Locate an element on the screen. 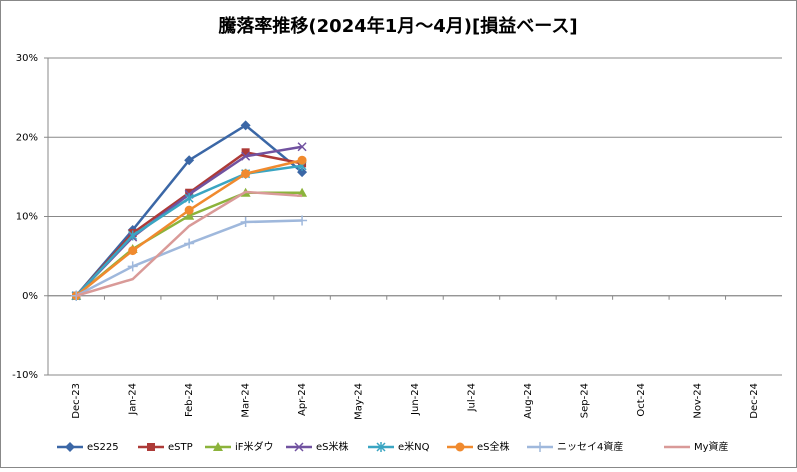 This screenshot has width=797, height=472. series-line is located at coordinates (189, 243).